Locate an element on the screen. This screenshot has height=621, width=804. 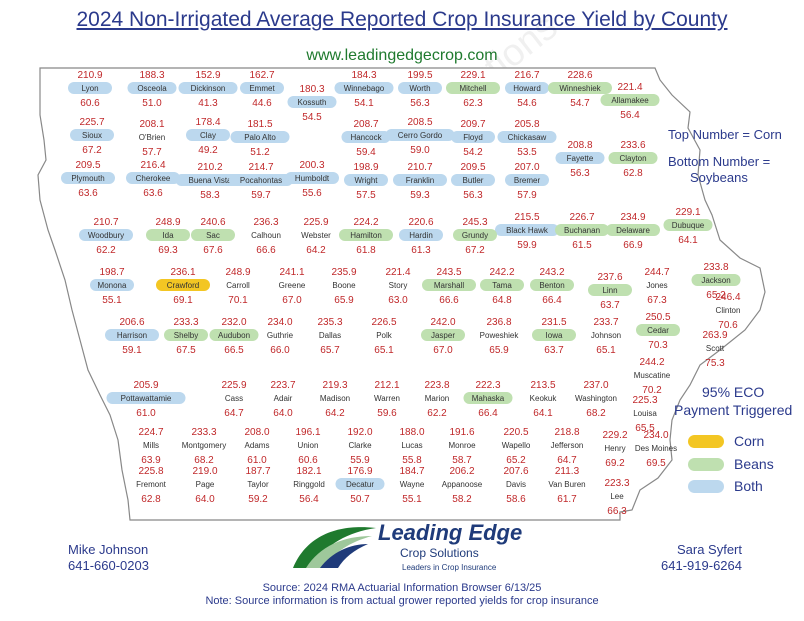
county-calhoun: 236.3 Calhoun 66.6 is located at coordinates (266, 236).